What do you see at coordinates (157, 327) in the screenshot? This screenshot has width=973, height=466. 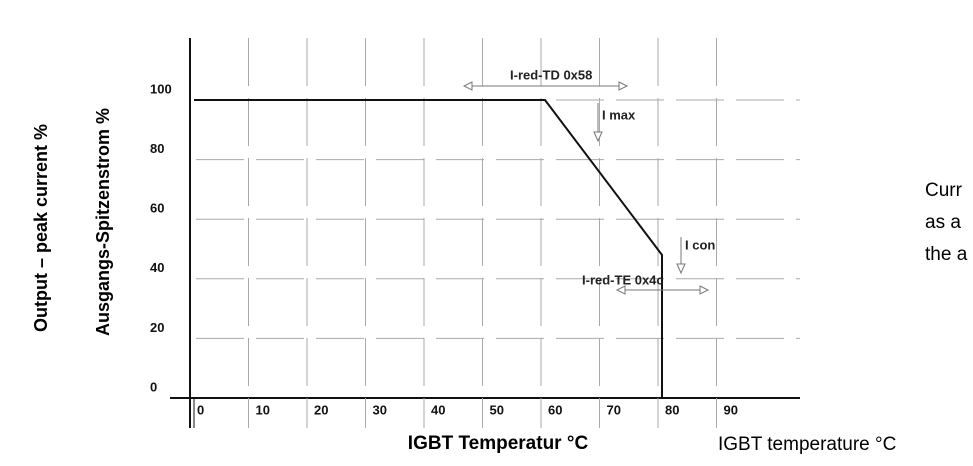 I see `y-tick-label: 20` at bounding box center [157, 327].